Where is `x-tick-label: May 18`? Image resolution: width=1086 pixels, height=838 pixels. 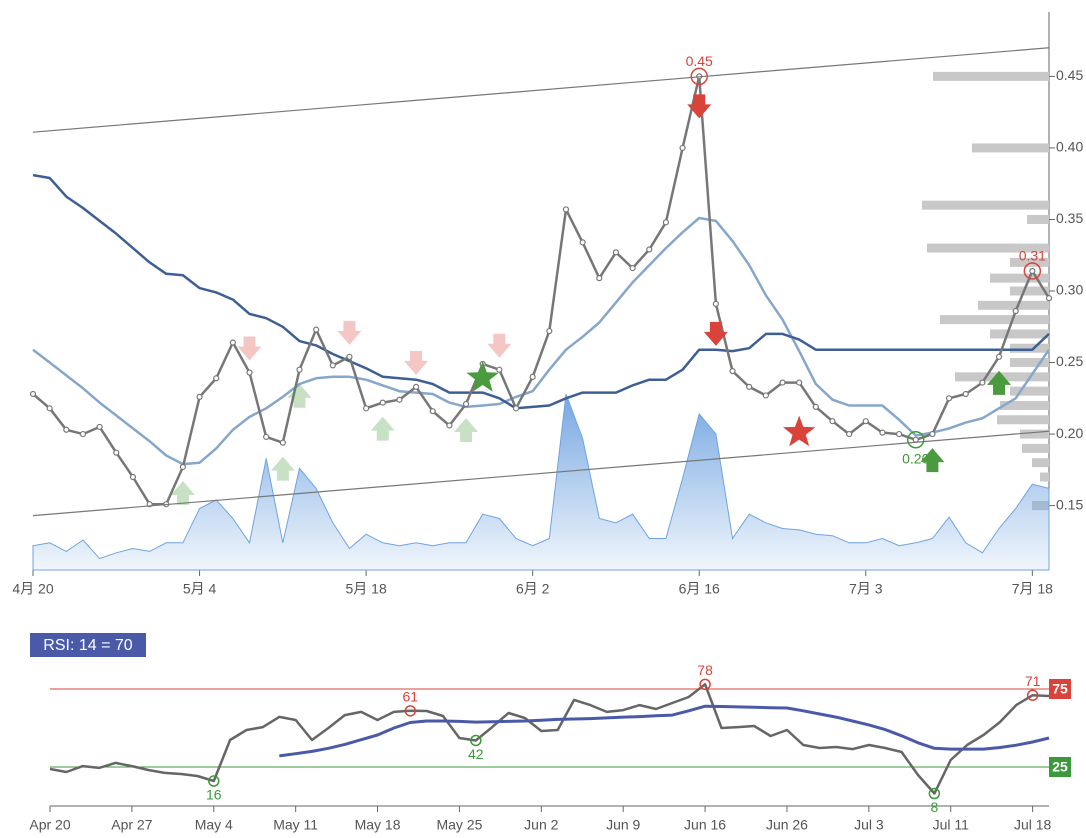
x-tick-label: May 18 is located at coordinates (378, 825).